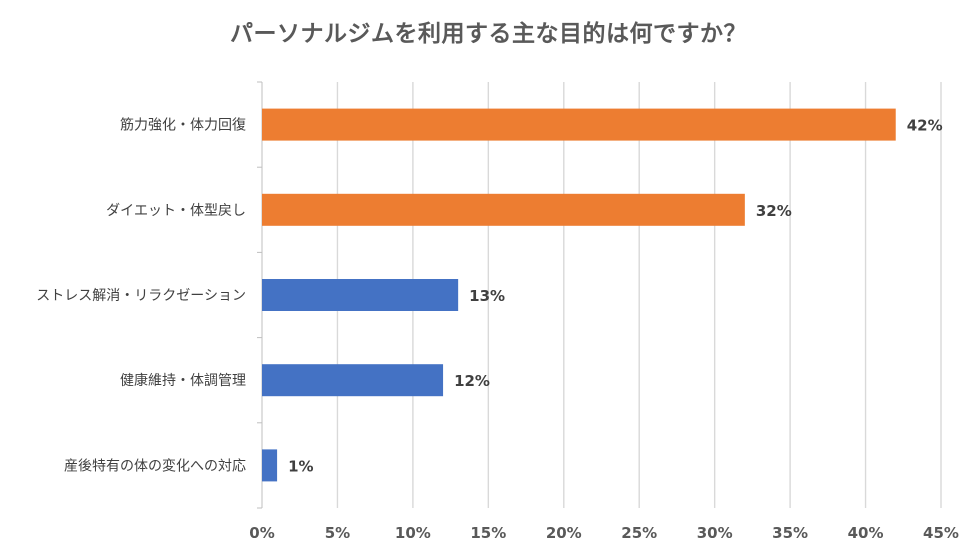 The height and width of the screenshot is (552, 977). What do you see at coordinates (488, 533) in the screenshot?
I see `x-tick-label-15: 15%` at bounding box center [488, 533].